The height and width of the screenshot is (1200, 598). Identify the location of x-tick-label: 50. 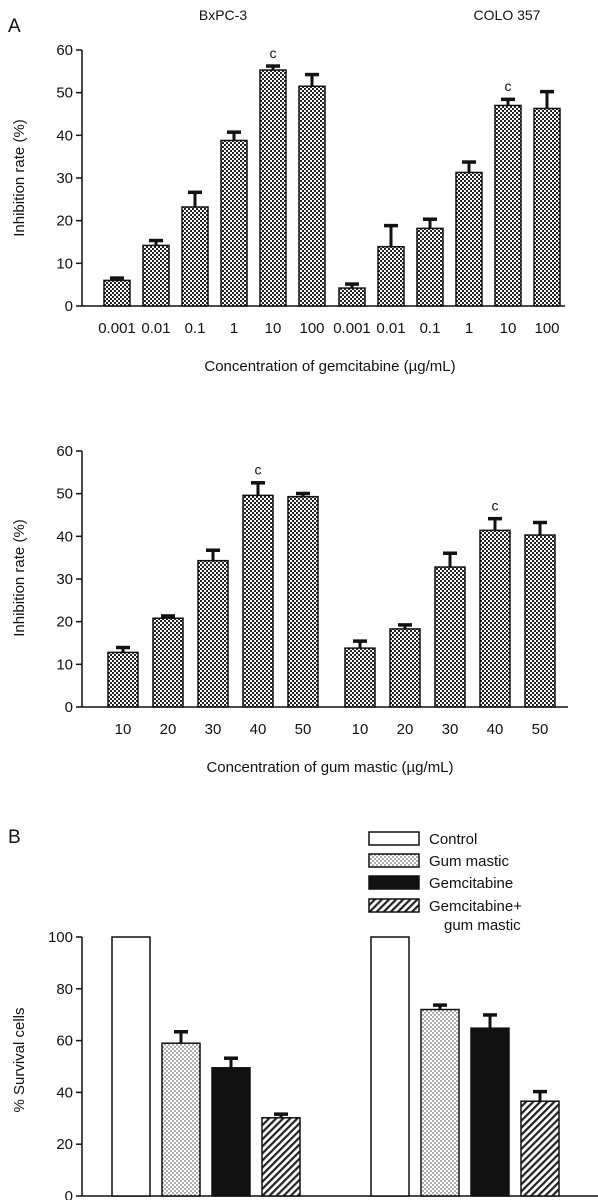
(540, 729).